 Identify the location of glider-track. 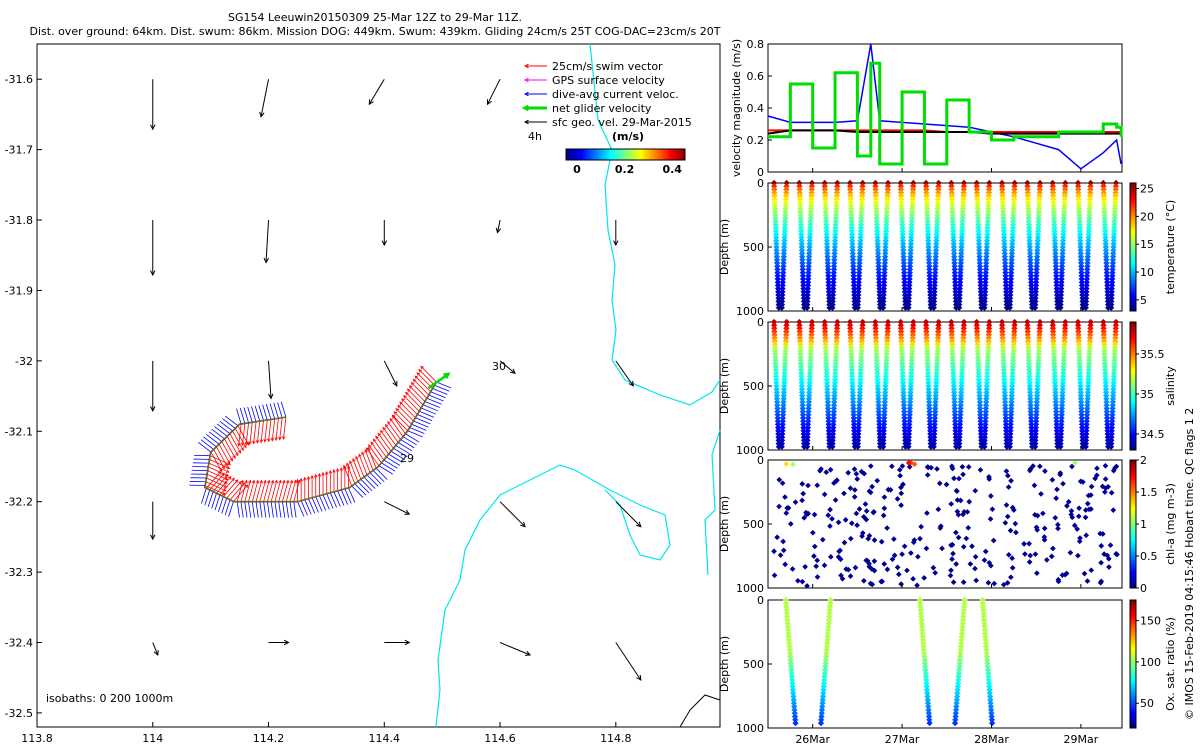
(320, 441).